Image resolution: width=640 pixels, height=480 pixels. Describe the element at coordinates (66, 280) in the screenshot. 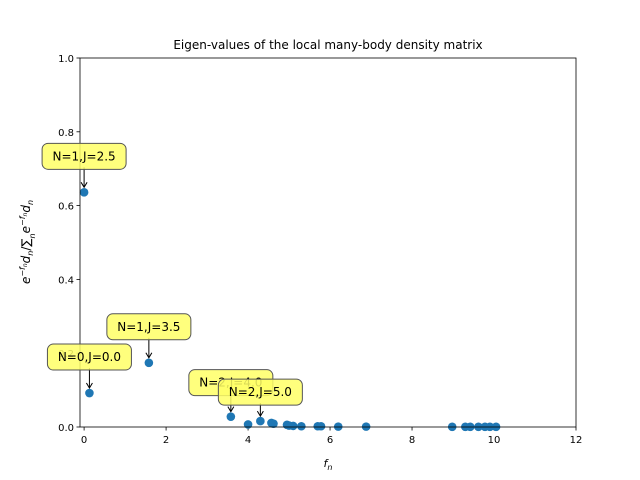

I see `y-tick-label: 0.4` at that location.